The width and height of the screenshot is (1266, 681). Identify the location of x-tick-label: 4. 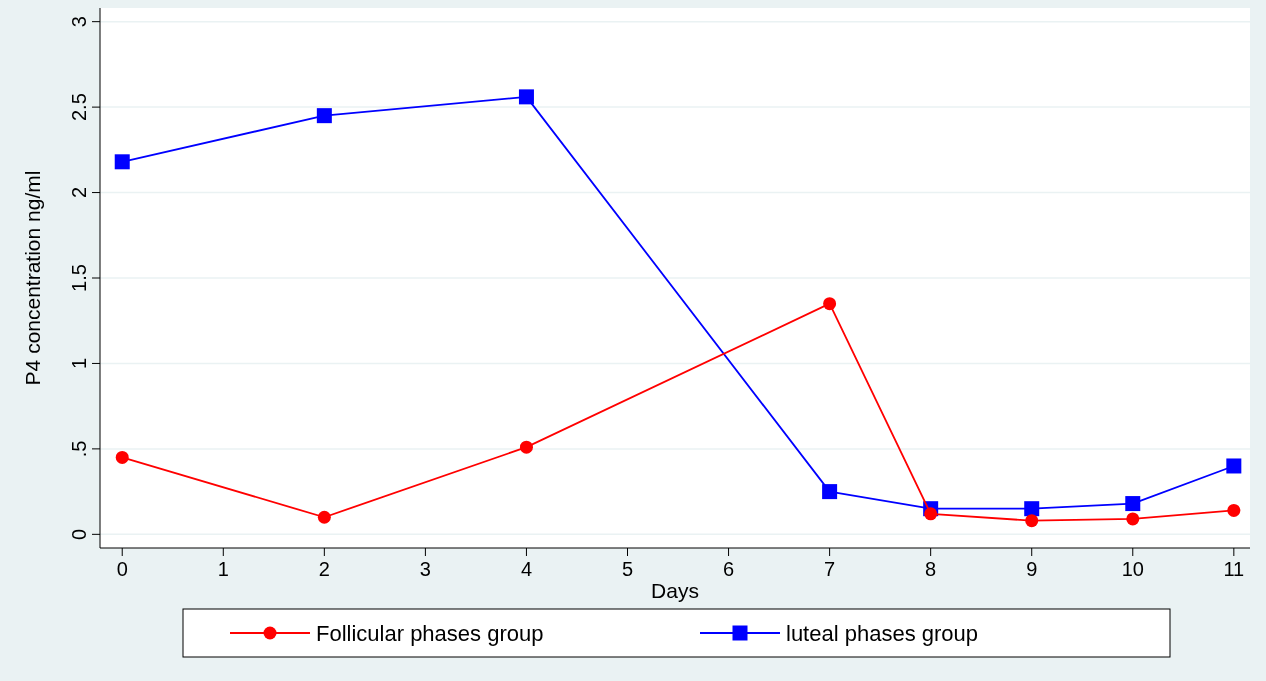
(526, 569).